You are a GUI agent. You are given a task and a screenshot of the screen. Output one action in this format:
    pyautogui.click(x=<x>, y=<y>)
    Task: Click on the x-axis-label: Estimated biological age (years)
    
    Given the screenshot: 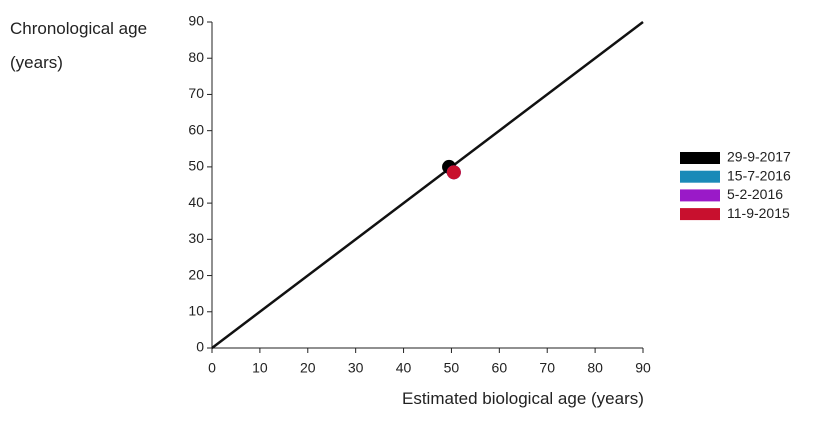 What is the action you would take?
    pyautogui.click(x=523, y=398)
    